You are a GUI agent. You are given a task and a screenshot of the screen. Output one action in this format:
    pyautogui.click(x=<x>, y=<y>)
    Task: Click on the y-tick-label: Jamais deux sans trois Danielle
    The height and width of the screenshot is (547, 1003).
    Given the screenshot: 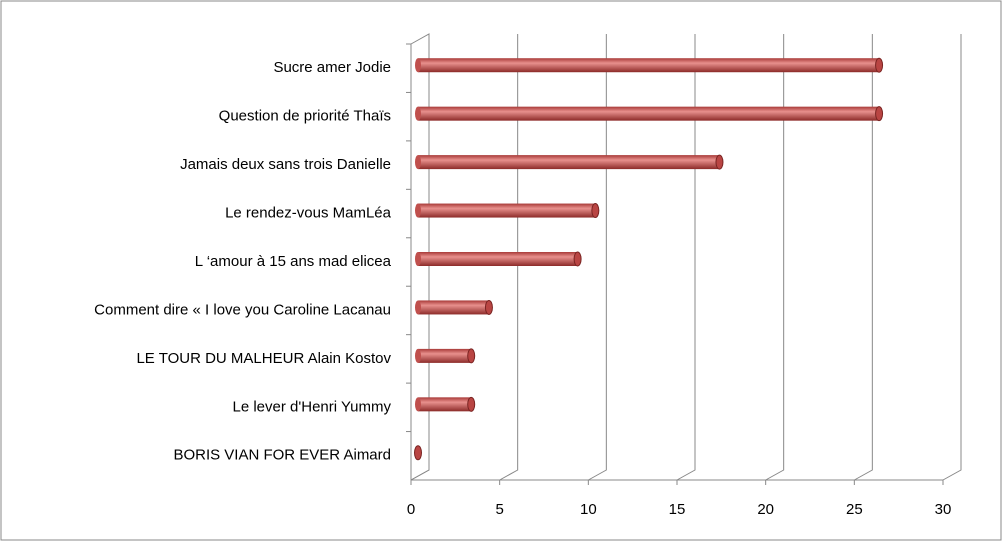 What is the action you would take?
    pyautogui.click(x=285, y=164)
    